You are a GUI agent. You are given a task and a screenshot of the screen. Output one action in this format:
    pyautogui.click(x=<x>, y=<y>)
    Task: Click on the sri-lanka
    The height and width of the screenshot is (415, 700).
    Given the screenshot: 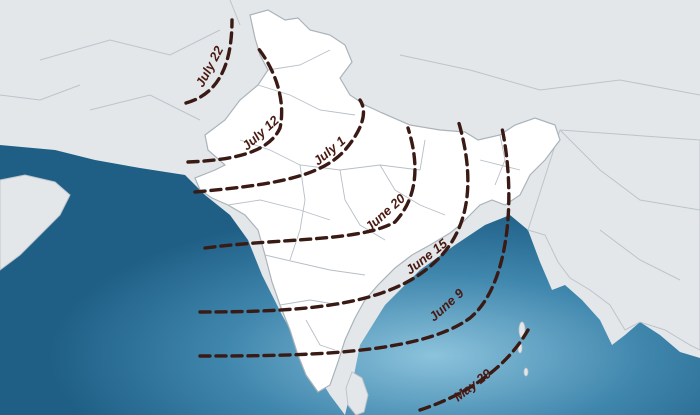 What is the action you would take?
    pyautogui.click(x=357, y=393)
    